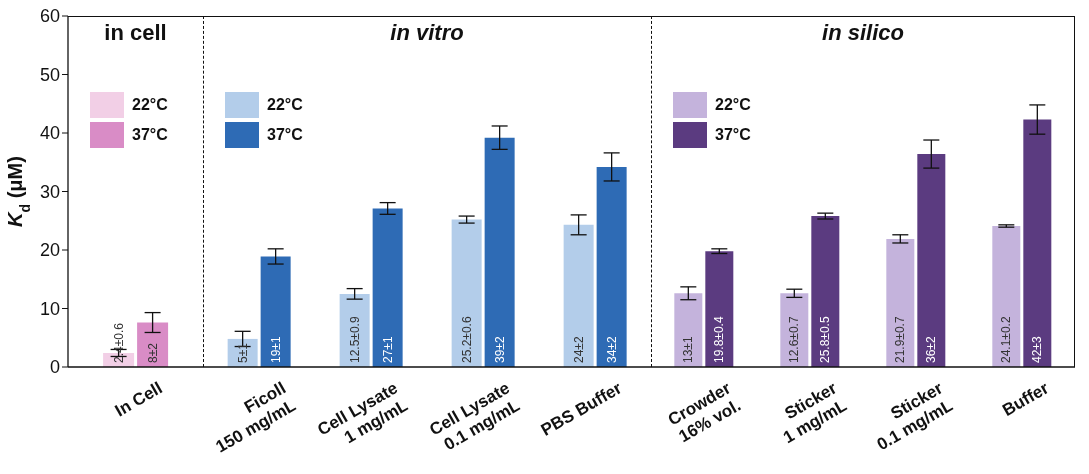 Image resolution: width=1089 pixels, height=474 pixels. I want to click on data-label: 5±1, so click(242, 352).